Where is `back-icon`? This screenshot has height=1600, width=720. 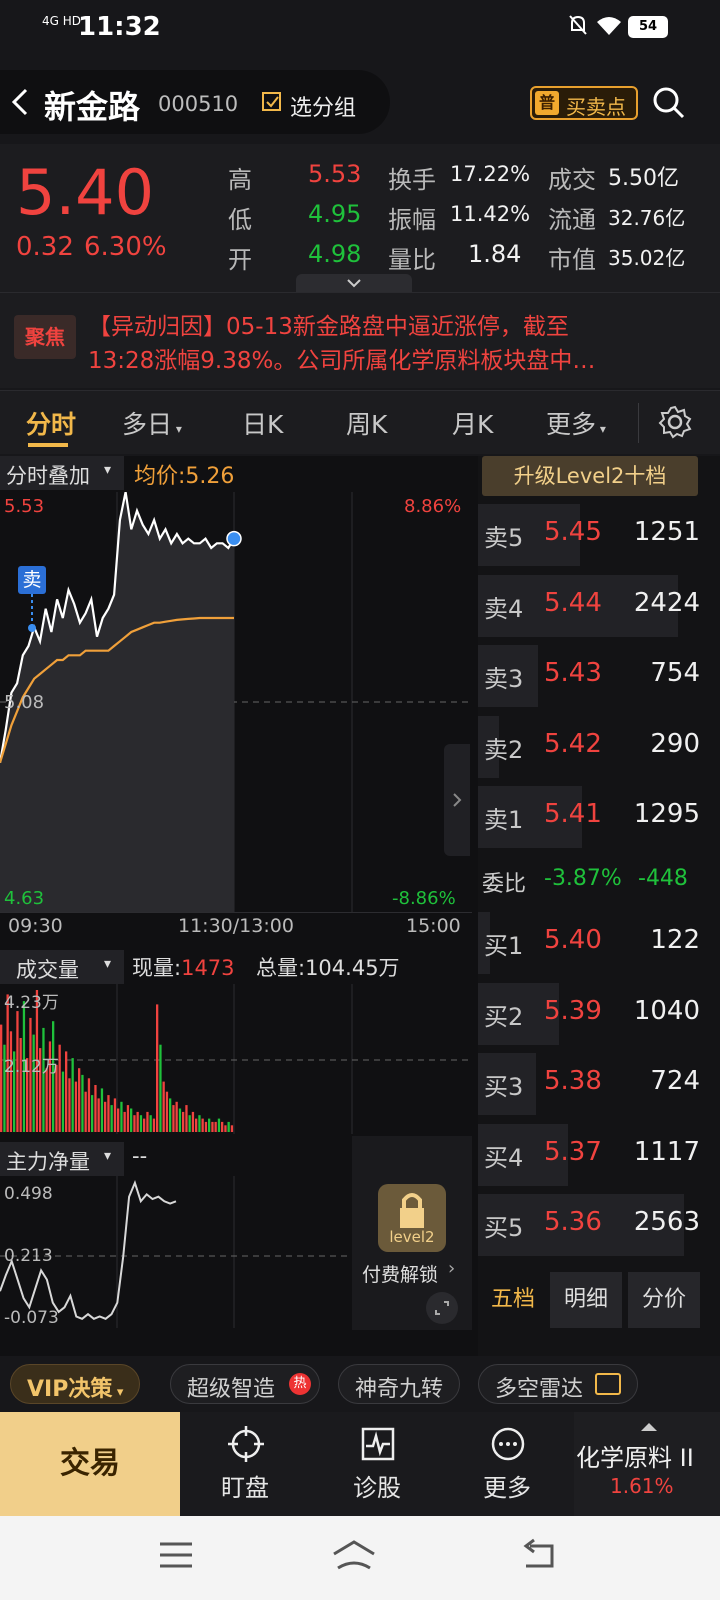
back-icon is located at coordinates (539, 1555).